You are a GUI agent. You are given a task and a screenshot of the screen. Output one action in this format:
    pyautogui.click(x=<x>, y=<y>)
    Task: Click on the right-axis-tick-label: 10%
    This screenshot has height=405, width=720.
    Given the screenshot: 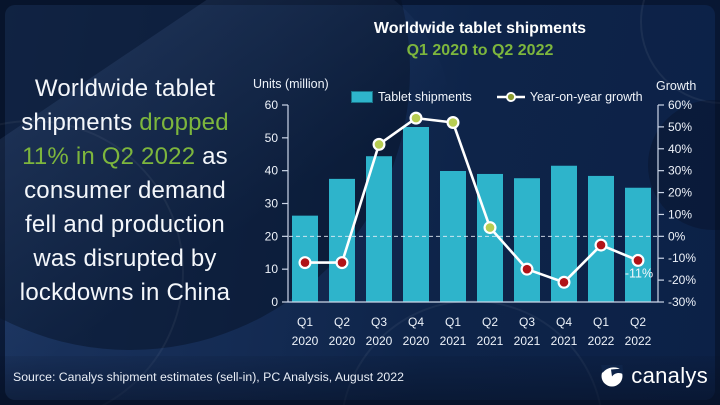 What is the action you would take?
    pyautogui.click(x=680, y=214)
    